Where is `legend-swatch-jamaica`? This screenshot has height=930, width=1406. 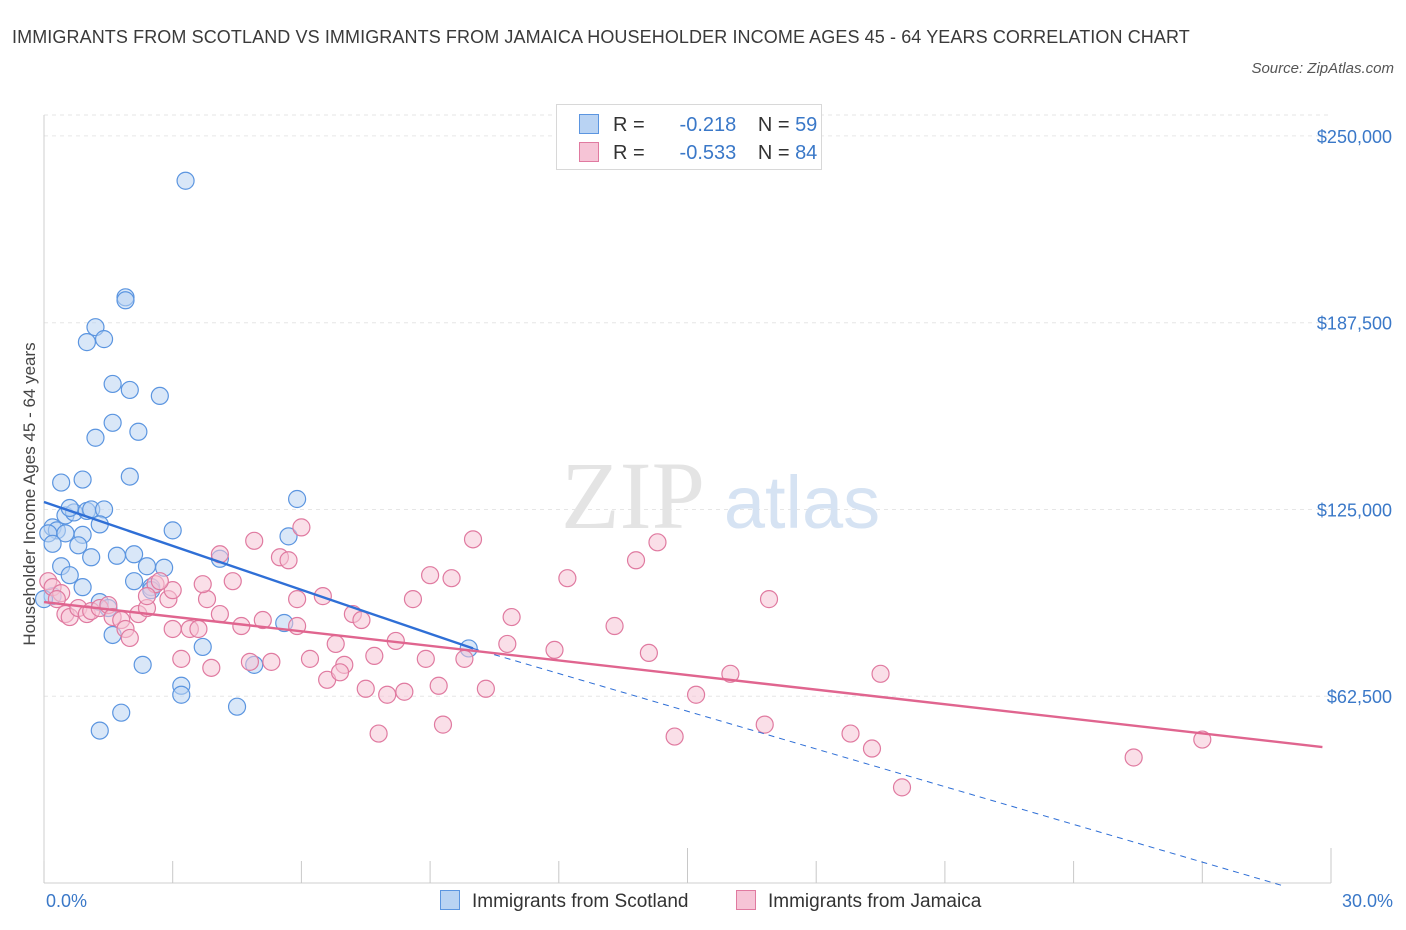 legend-swatch-jamaica is located at coordinates (589, 152).